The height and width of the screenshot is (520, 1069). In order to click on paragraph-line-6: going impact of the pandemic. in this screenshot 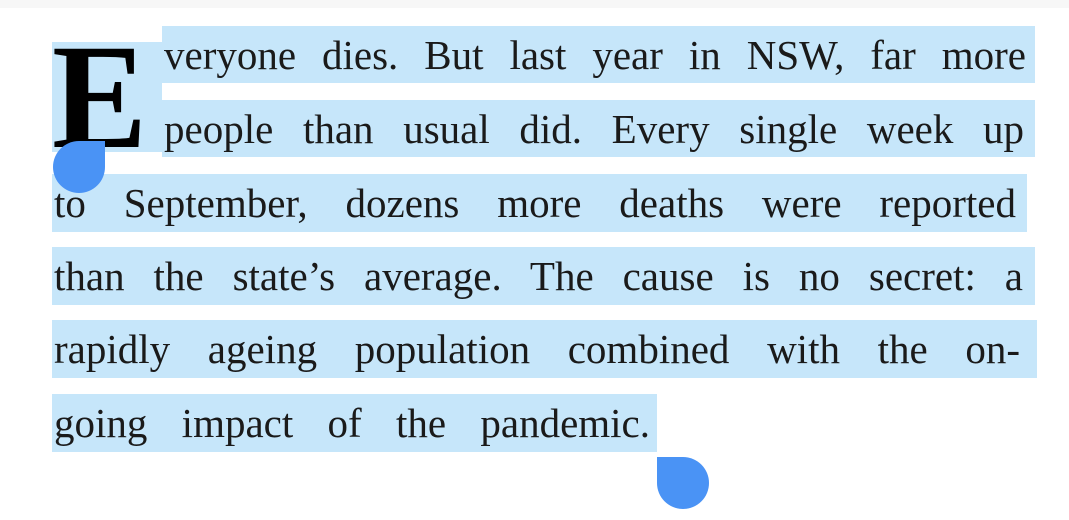, I will do `click(352, 423)`.